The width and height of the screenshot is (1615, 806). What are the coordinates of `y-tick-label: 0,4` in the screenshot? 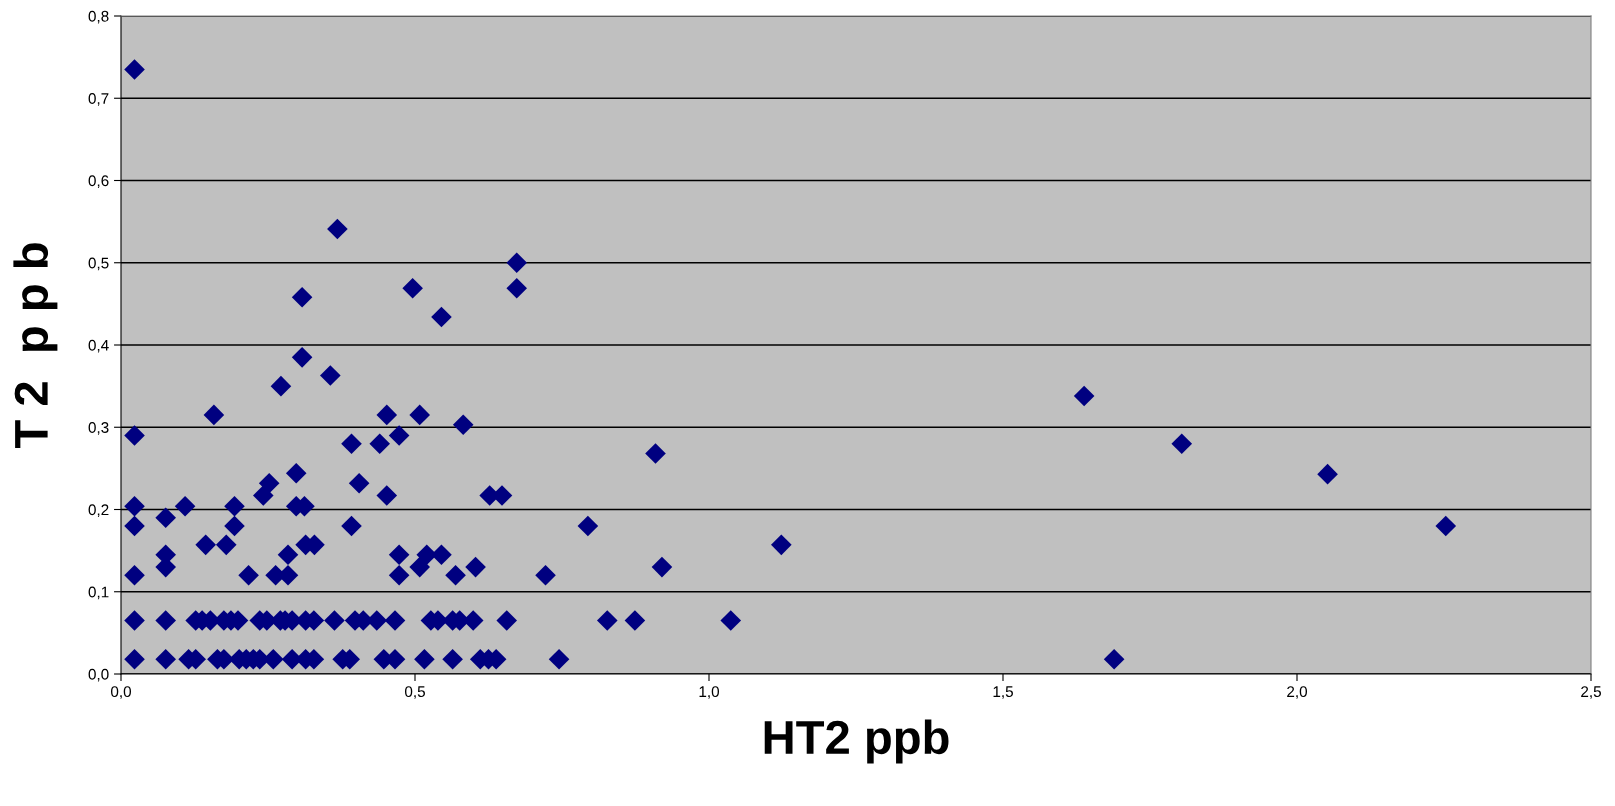 It's located at (98, 346).